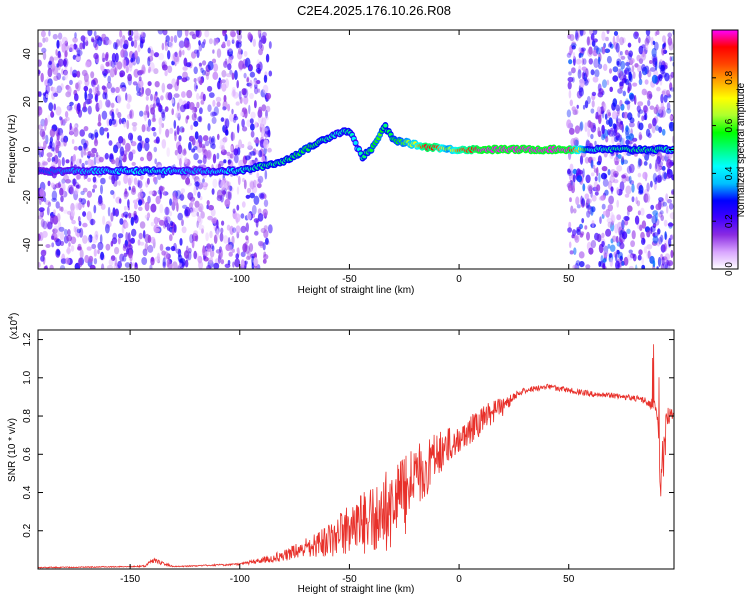  Describe the element at coordinates (569, 579) in the screenshot. I see `x-tick-label: 50` at that location.